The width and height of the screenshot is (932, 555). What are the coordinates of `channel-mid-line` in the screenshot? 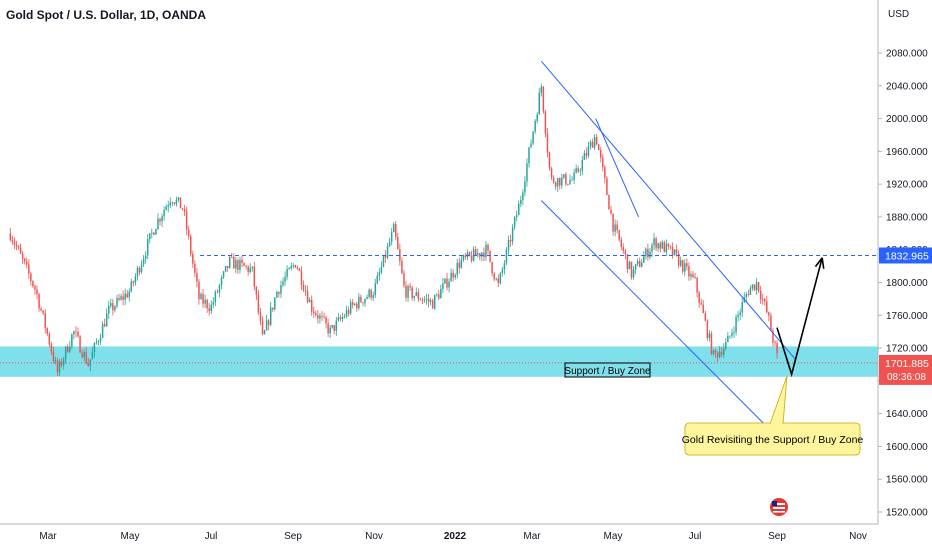 It's located at (617, 168).